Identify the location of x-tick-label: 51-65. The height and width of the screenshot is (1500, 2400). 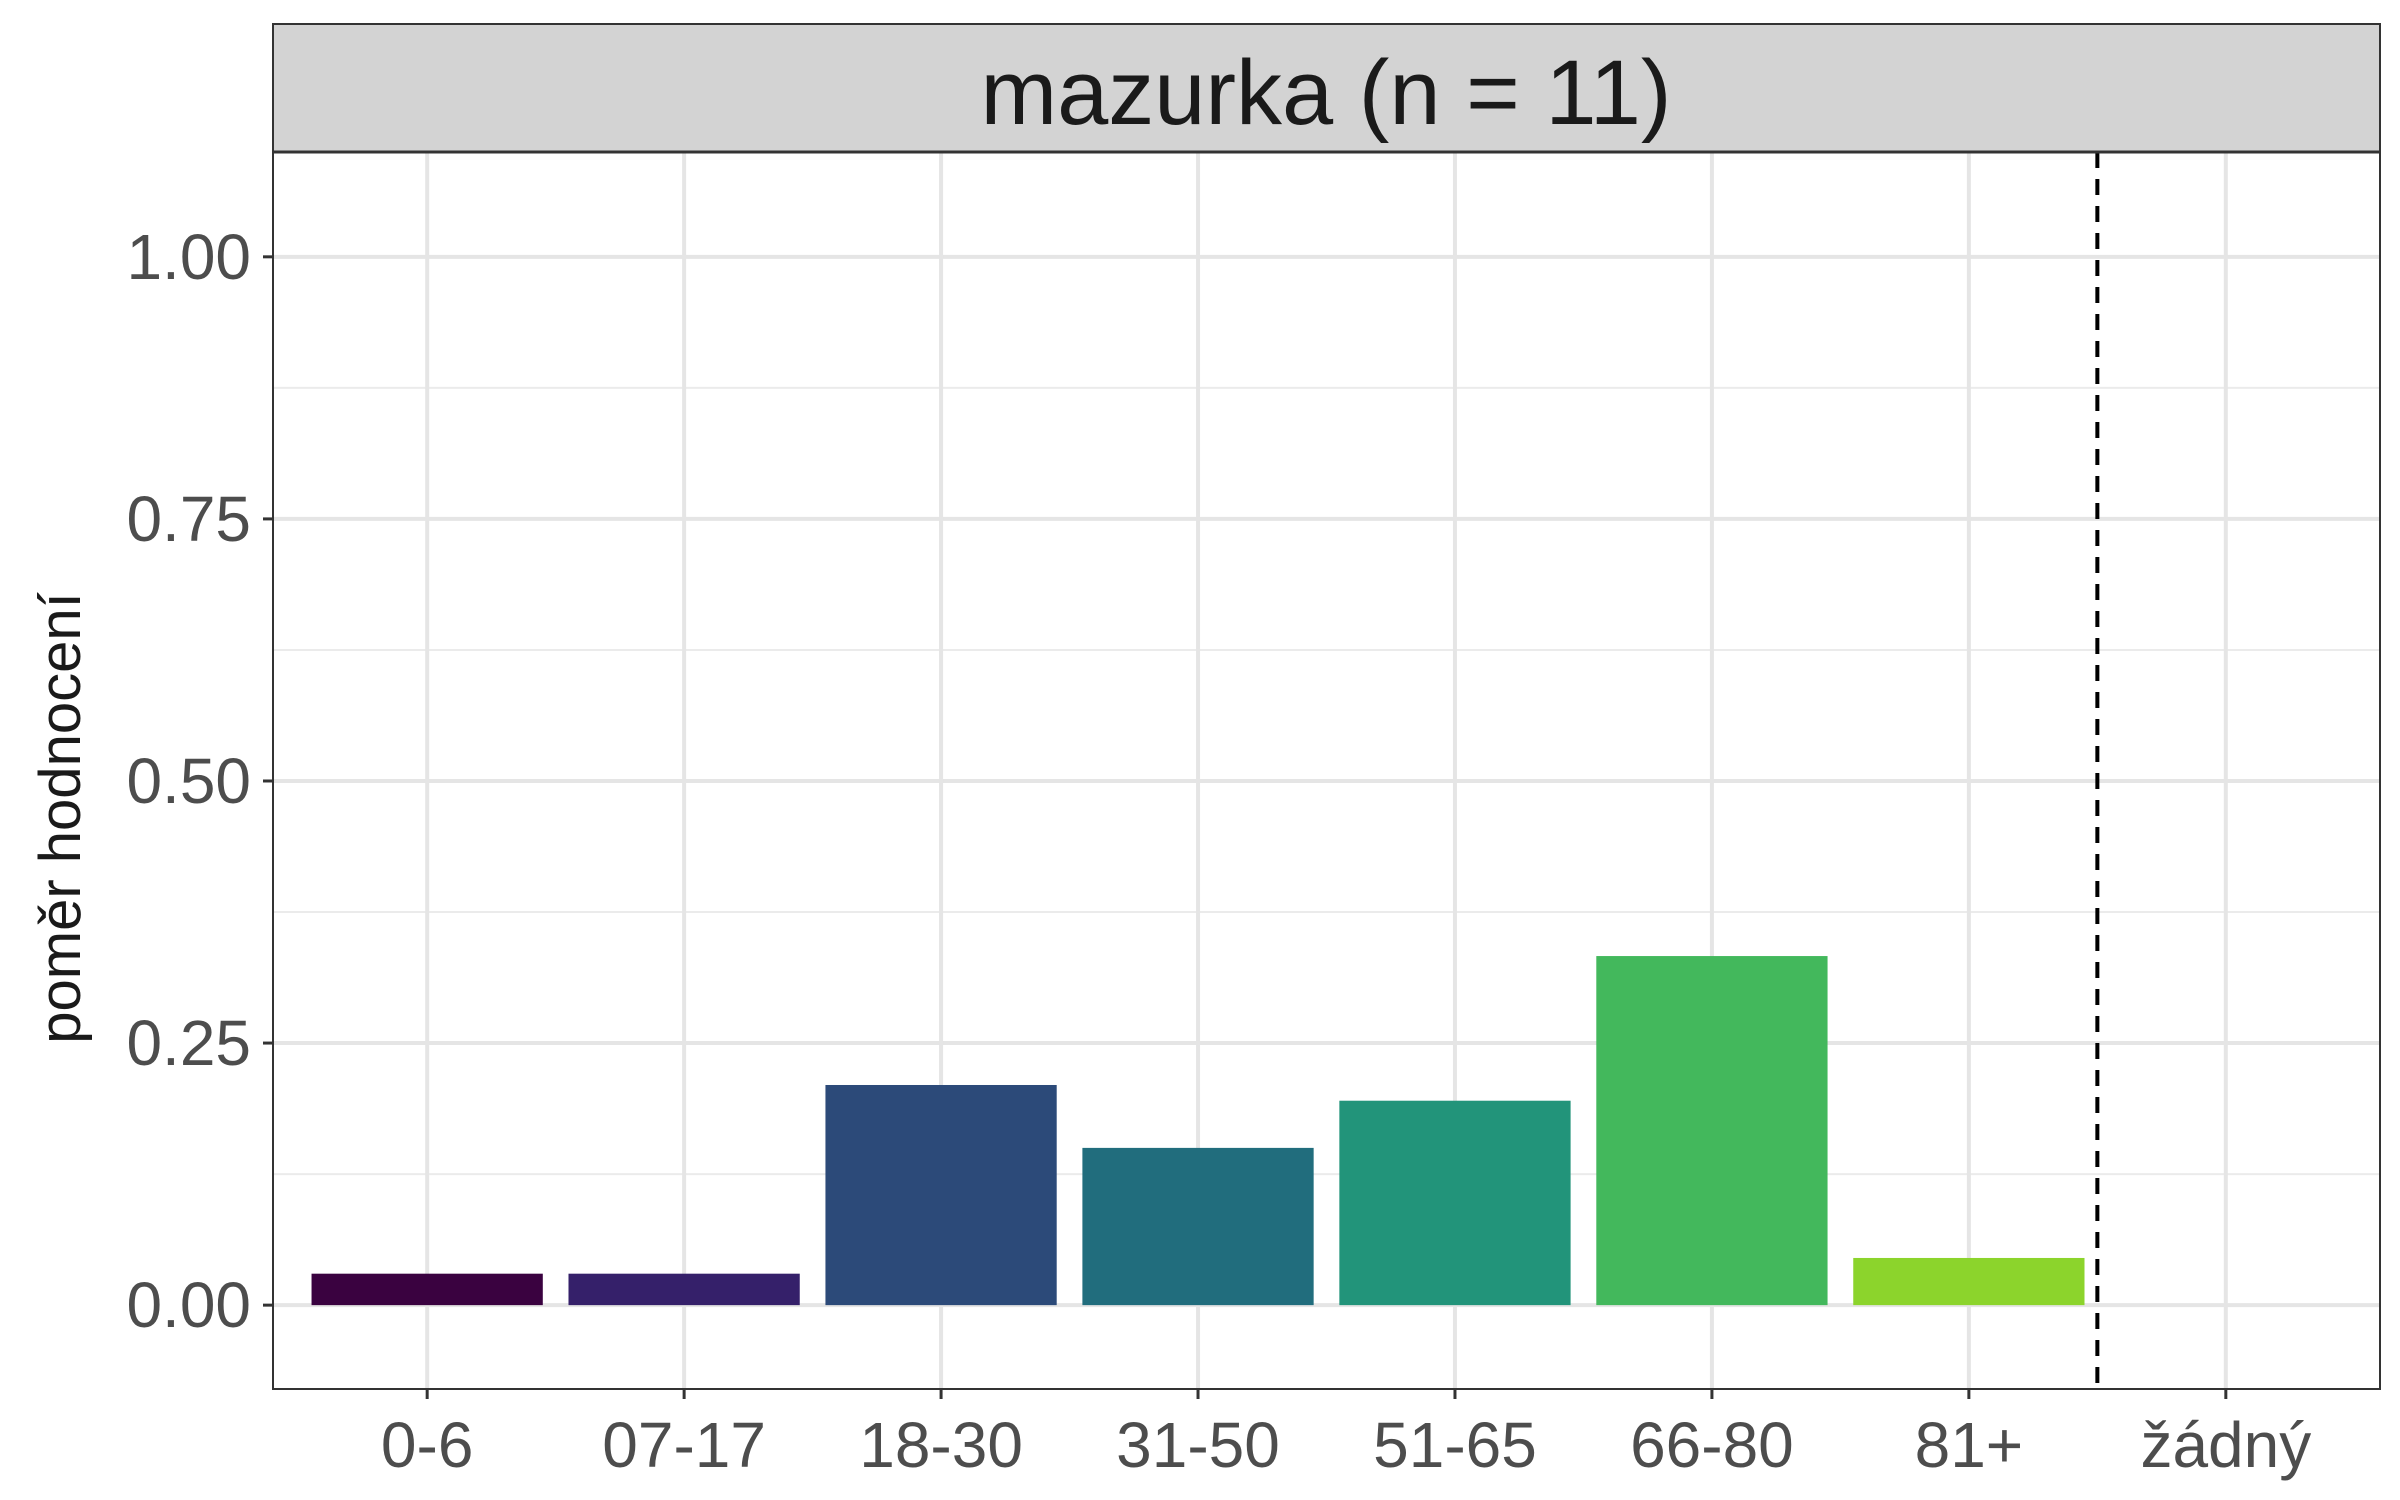
(1455, 1445).